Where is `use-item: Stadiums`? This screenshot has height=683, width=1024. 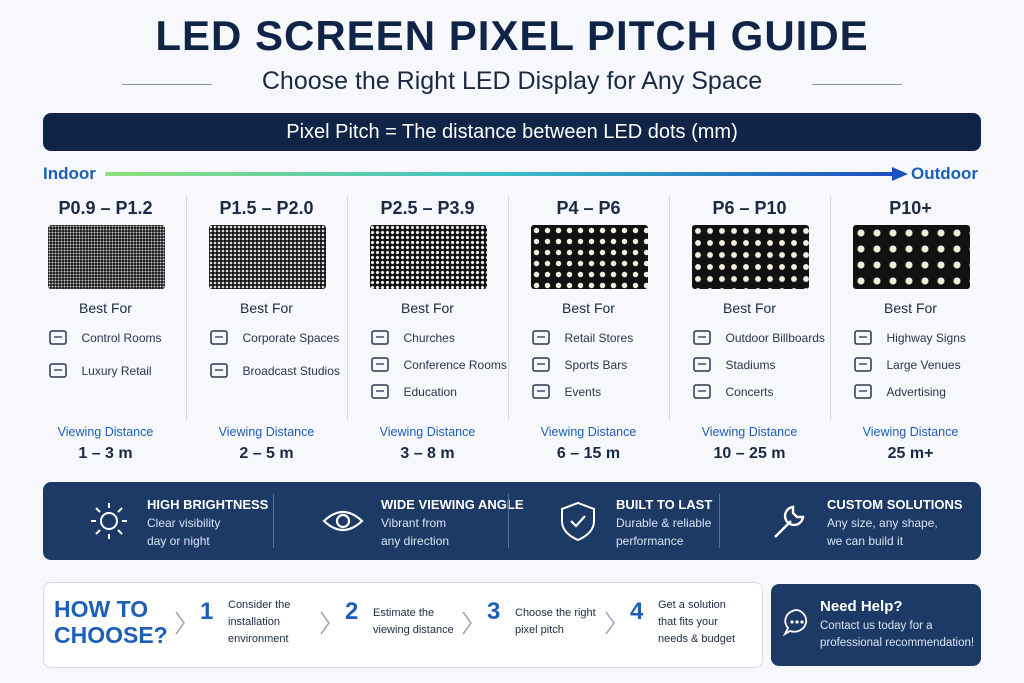
use-item: Stadiums is located at coordinates (750, 365).